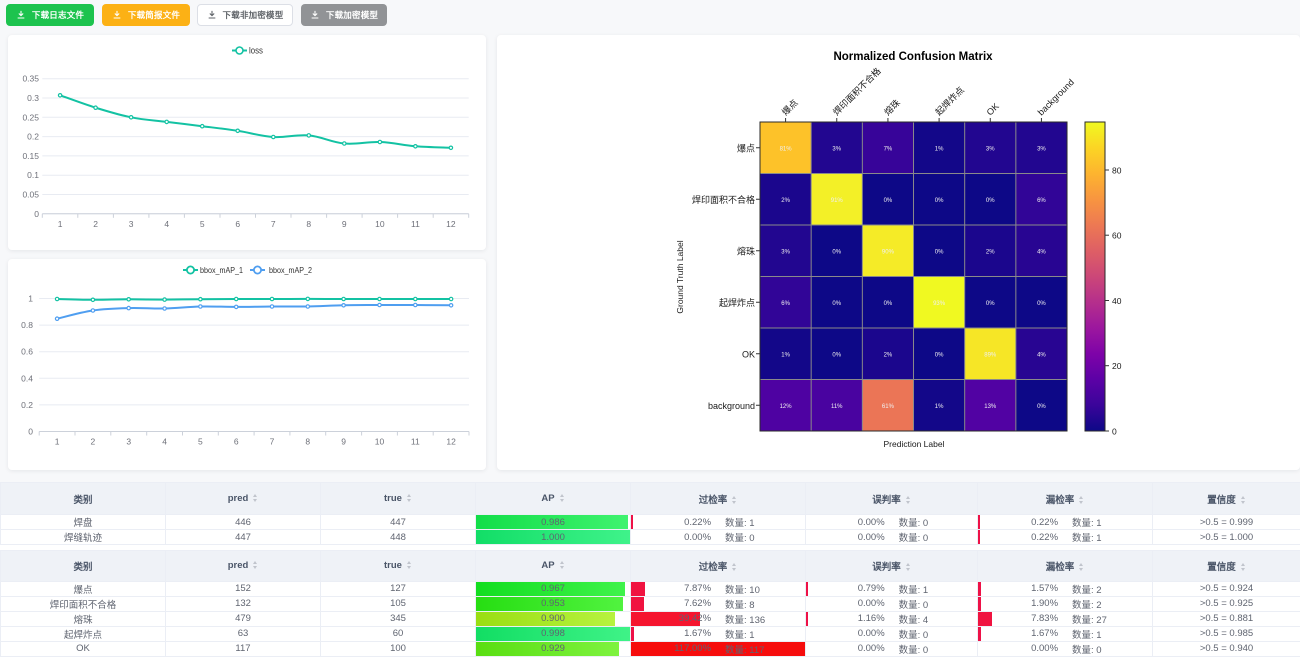 The height and width of the screenshot is (664, 1300). I want to click on svg-text: 0.3, so click(33, 98).